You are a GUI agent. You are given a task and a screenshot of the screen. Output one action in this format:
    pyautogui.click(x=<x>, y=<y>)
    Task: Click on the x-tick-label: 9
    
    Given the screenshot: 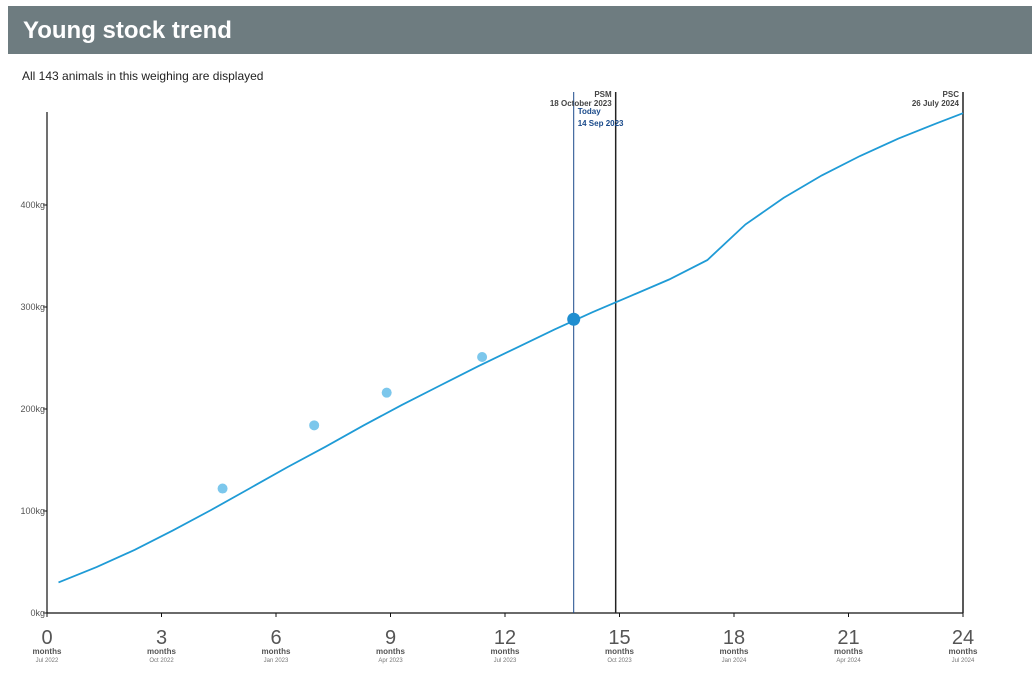 What is the action you would take?
    pyautogui.click(x=390, y=638)
    